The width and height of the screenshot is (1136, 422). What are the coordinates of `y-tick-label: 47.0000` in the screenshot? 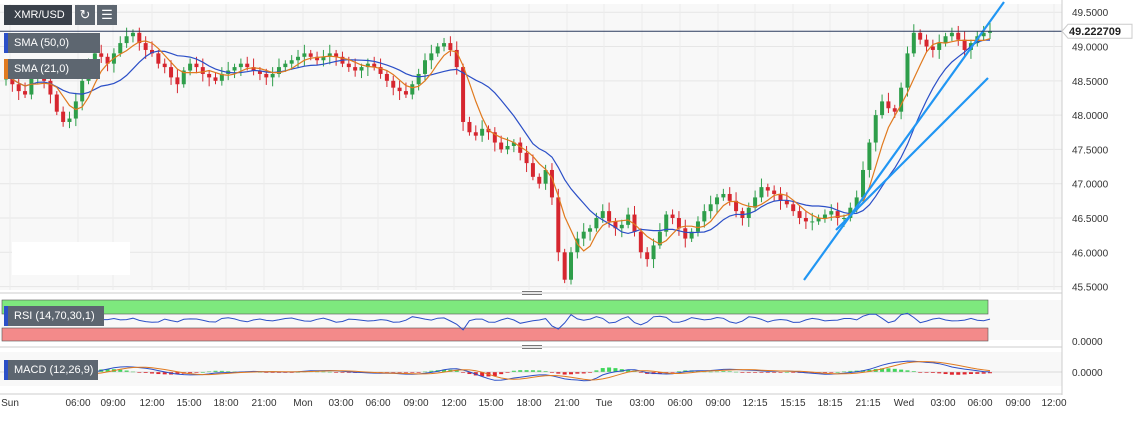 It's located at (1090, 185).